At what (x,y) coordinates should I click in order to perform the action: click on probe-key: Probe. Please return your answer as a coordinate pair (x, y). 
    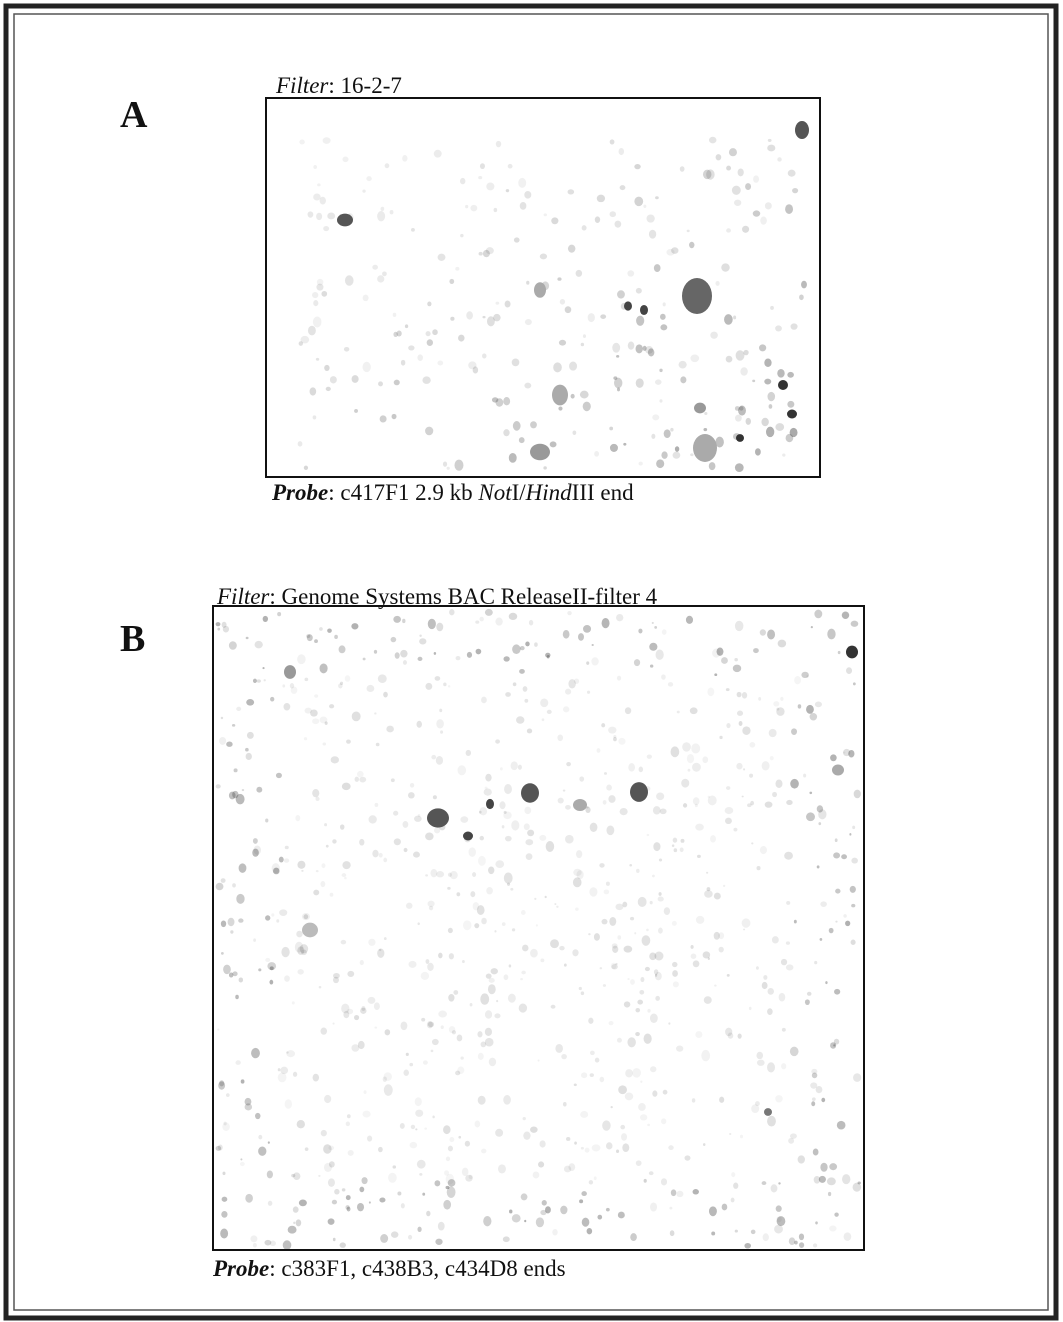
    Looking at the image, I should click on (300, 492).